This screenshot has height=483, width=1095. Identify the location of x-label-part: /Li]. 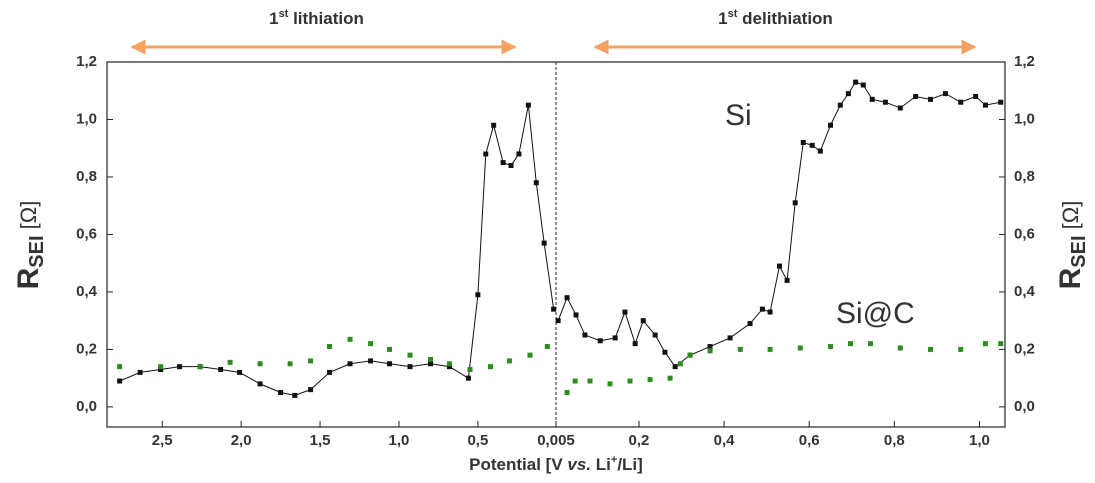
(630, 464).